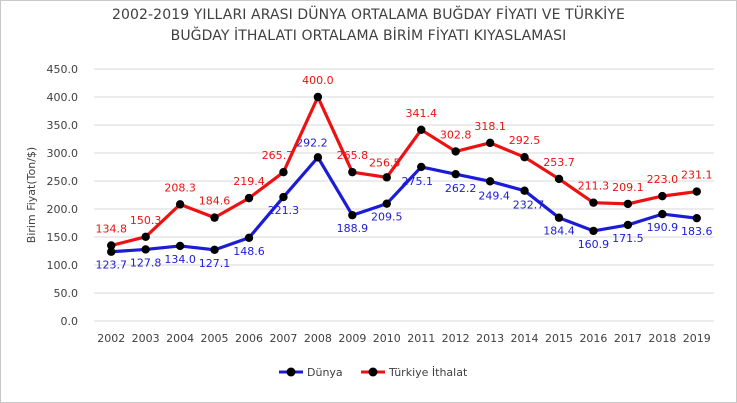 The height and width of the screenshot is (403, 737). Describe the element at coordinates (559, 338) in the screenshot. I see `x-tick-label: 2015` at that location.